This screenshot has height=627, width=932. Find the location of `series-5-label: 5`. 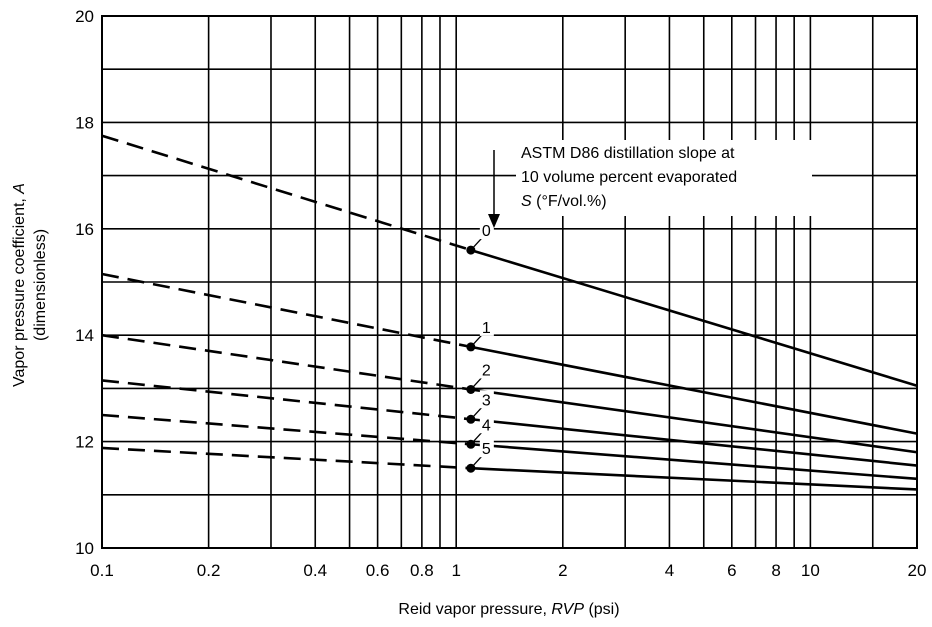

series-5-label: 5 is located at coordinates (486, 449).